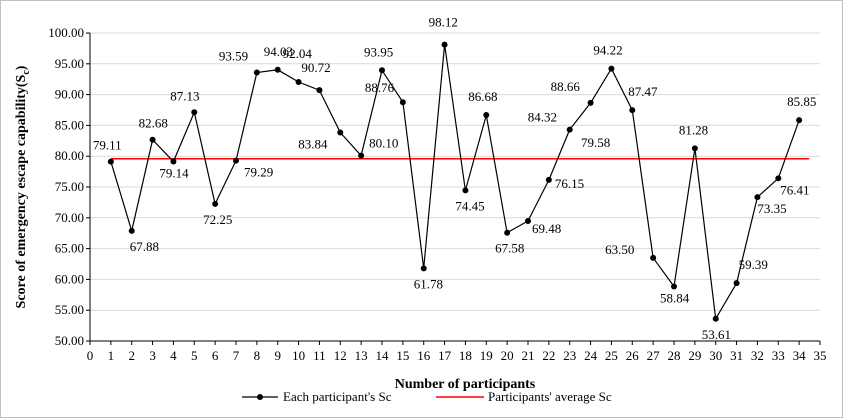  I want to click on x-tick-label: 21, so click(528, 355).